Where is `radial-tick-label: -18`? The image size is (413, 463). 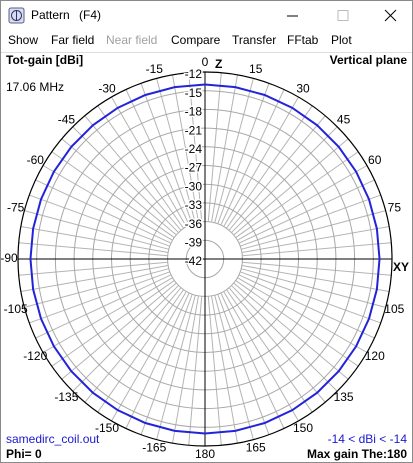 radial-tick-label: -18 is located at coordinates (194, 112).